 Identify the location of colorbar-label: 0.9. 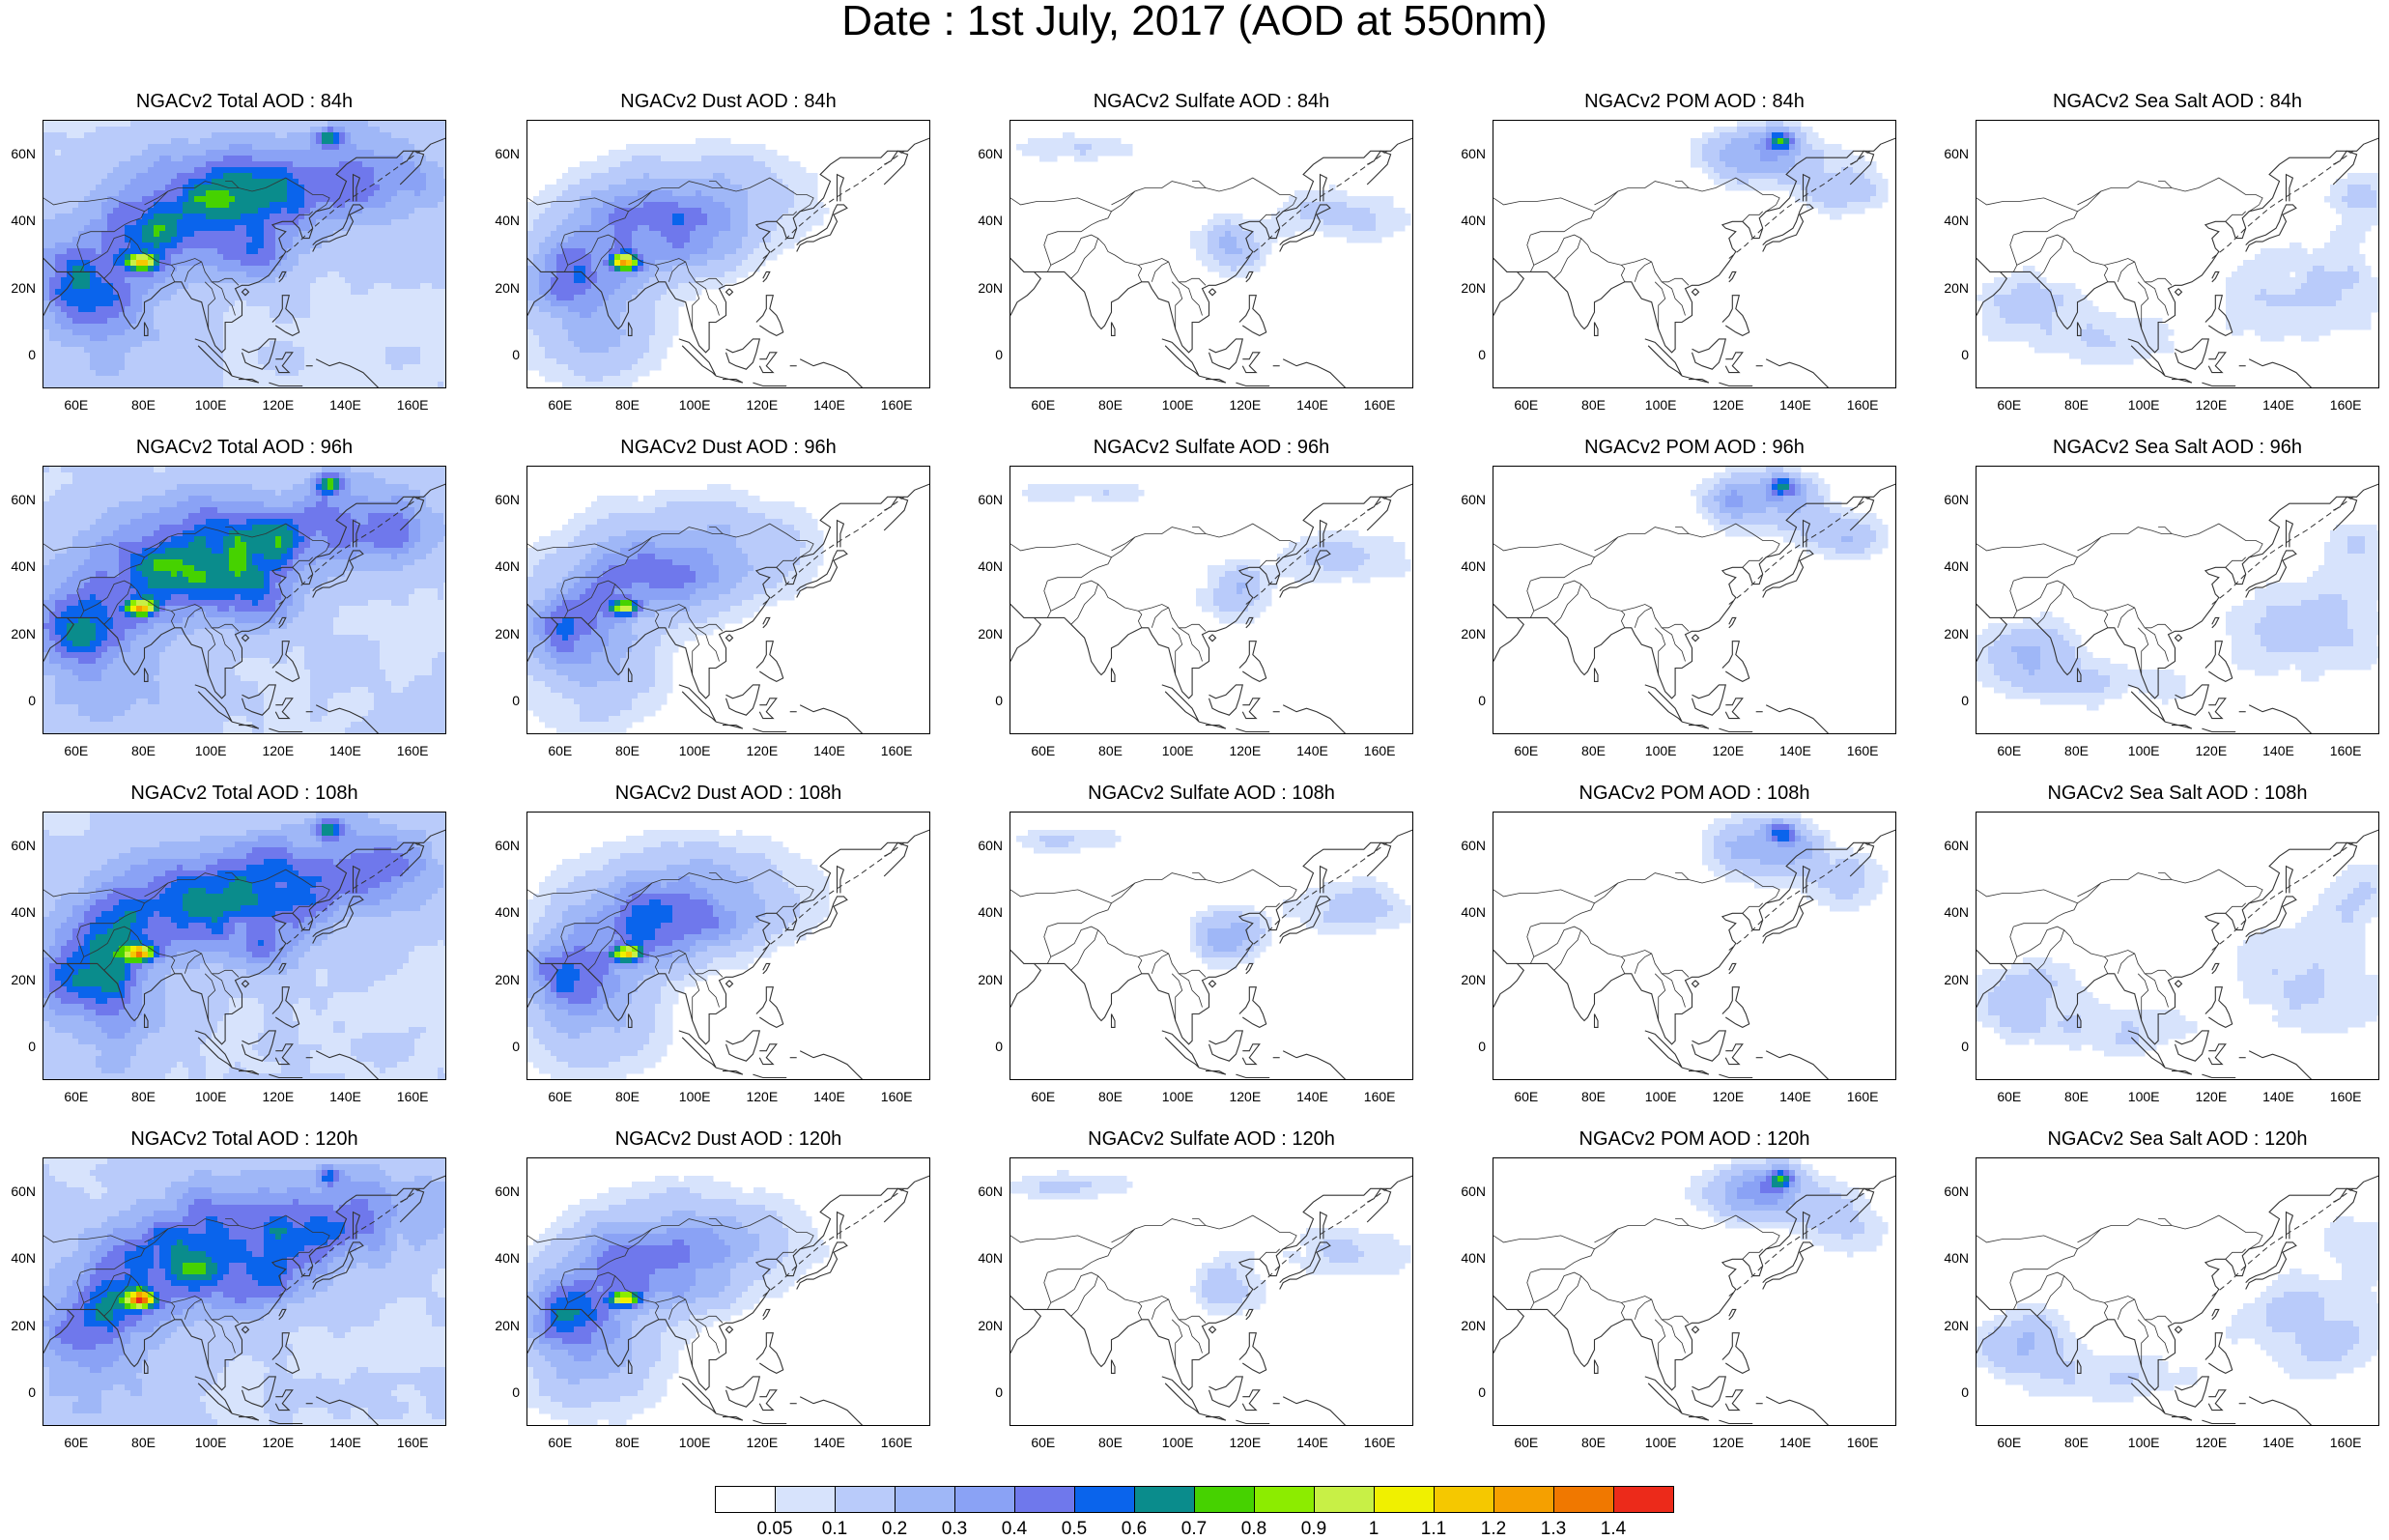
(1314, 1529).